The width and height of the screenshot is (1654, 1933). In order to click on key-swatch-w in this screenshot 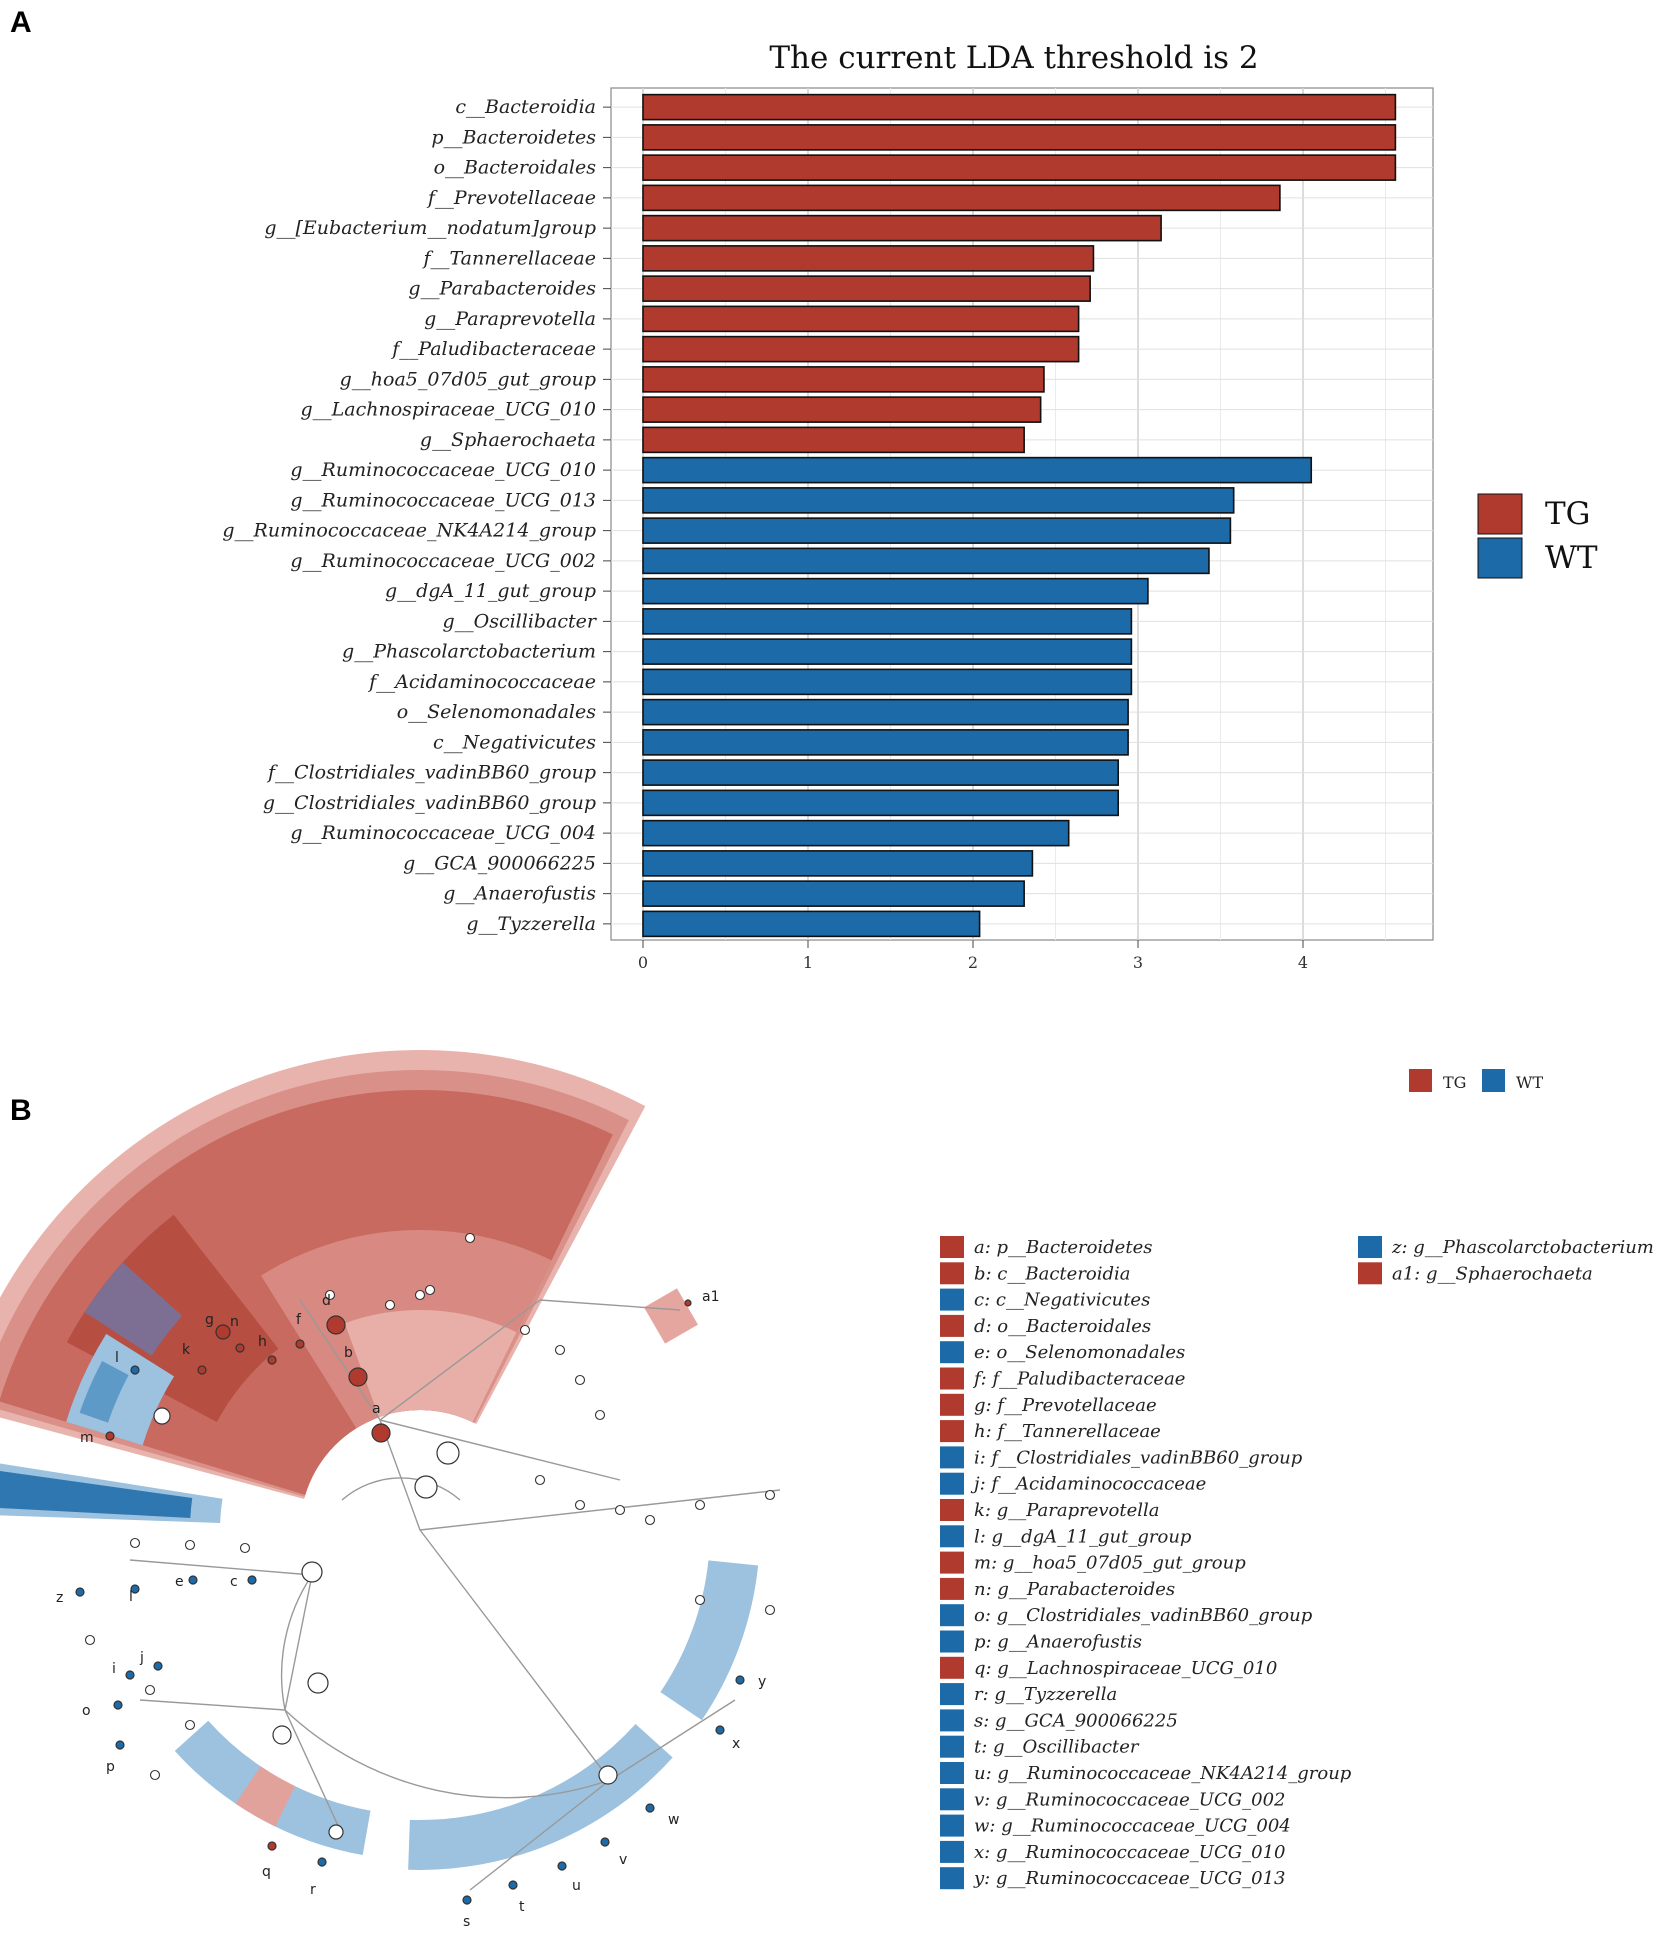, I will do `click(952, 1825)`.